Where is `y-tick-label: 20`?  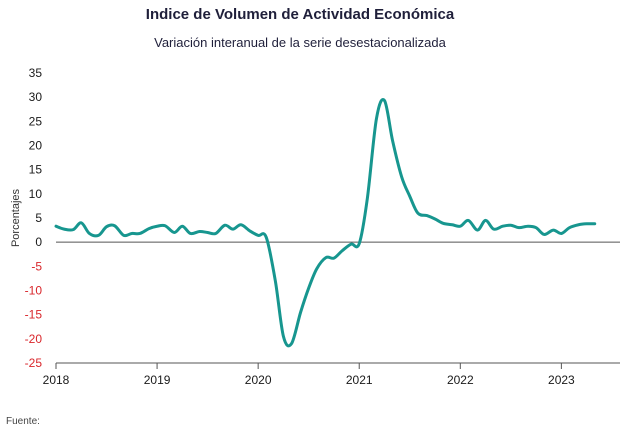
y-tick-label: 20 is located at coordinates (36, 146).